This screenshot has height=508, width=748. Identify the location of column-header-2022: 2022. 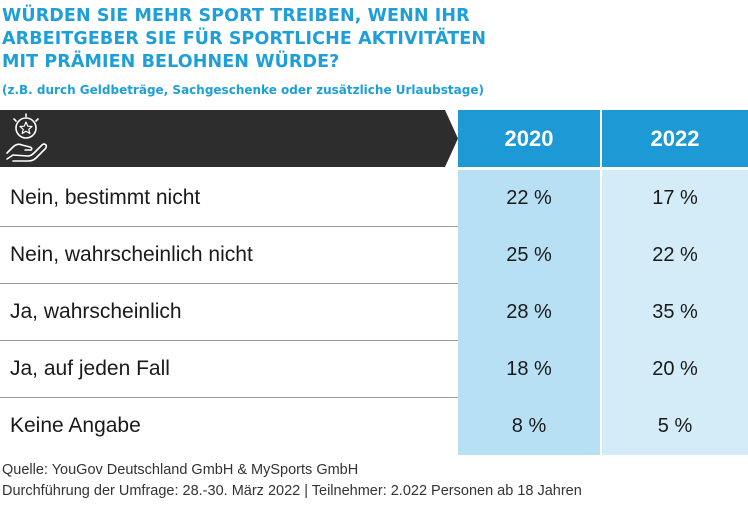
(675, 138).